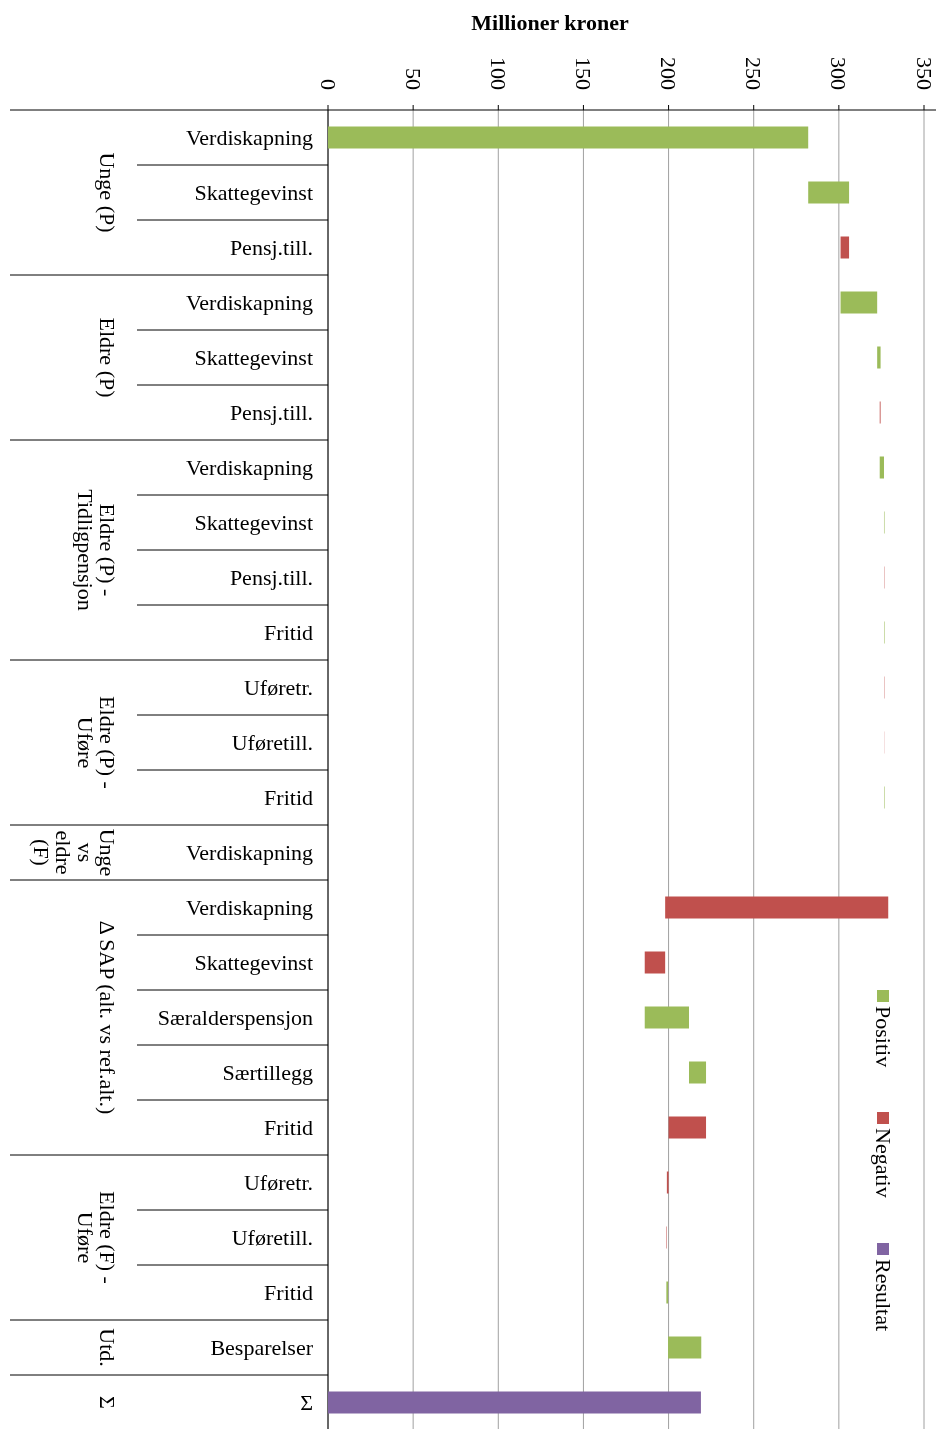 This screenshot has height=1429, width=936. Describe the element at coordinates (107, 1017) in the screenshot. I see `text: Δ SAP (alt. vs ref.alt.)` at that location.